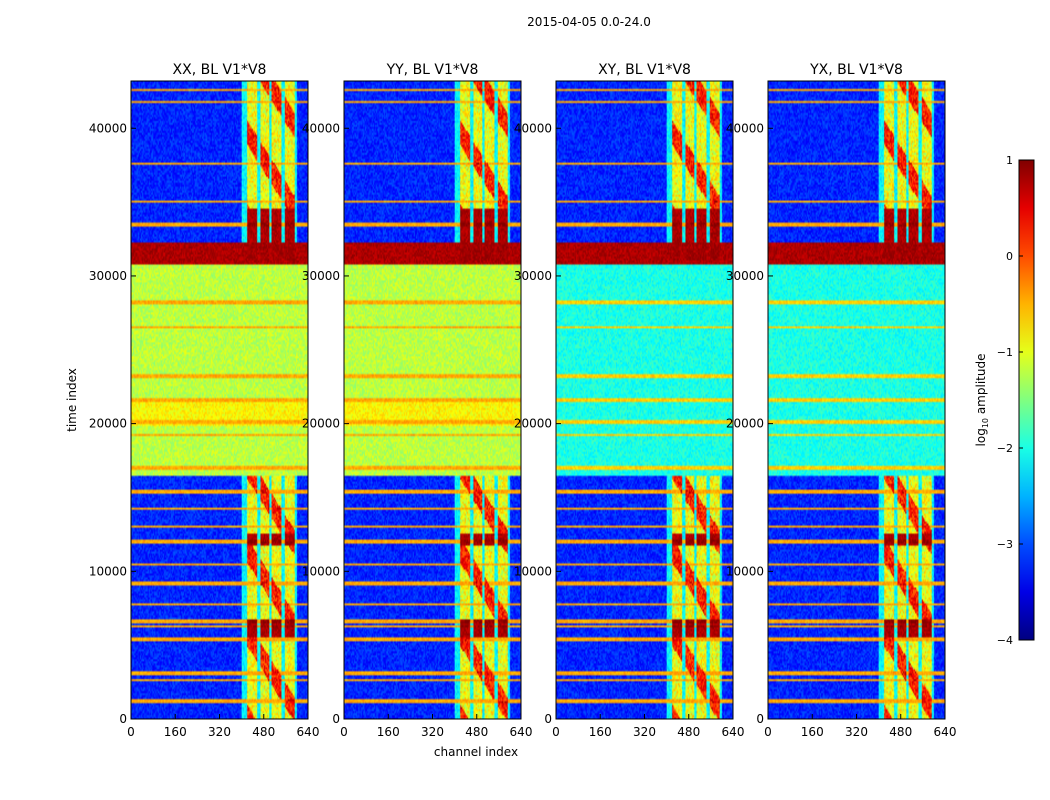  What do you see at coordinates (1026, 400) in the screenshot?
I see `colorbar-gradient` at bounding box center [1026, 400].